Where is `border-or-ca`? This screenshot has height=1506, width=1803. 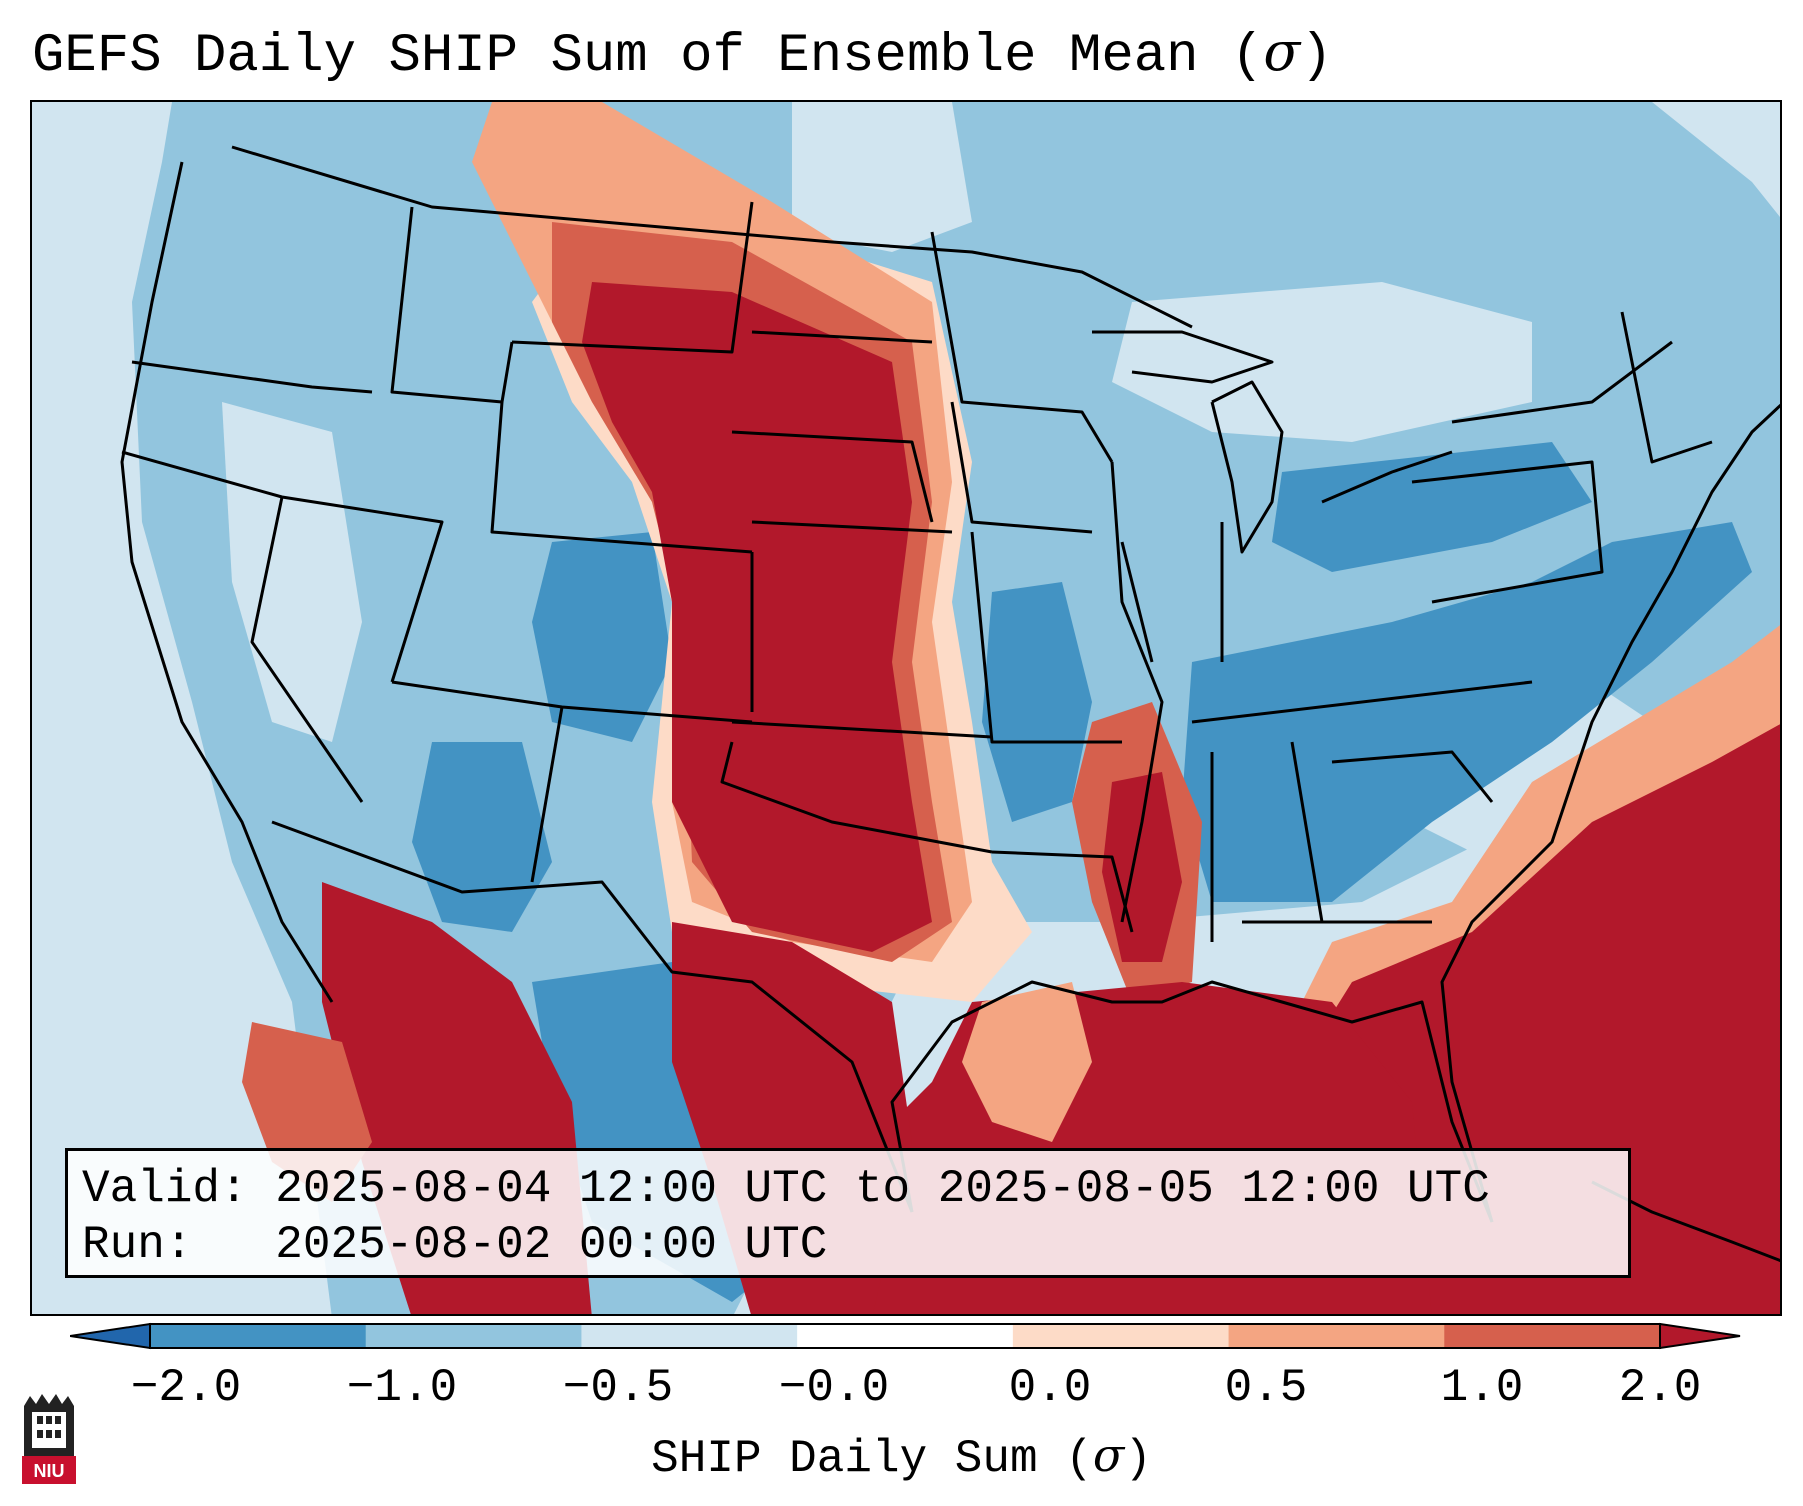
border-or-ca is located at coordinates (202, 474).